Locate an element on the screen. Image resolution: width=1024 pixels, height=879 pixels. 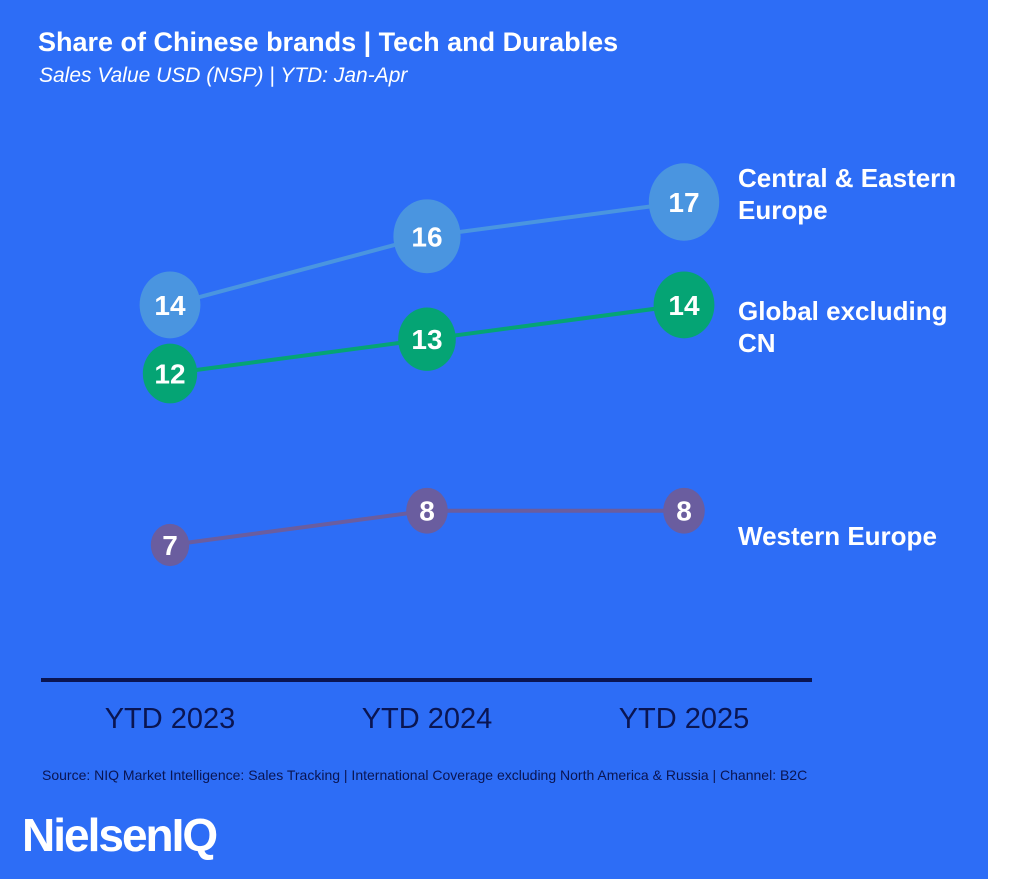
data-label: 13 is located at coordinates (426, 339).